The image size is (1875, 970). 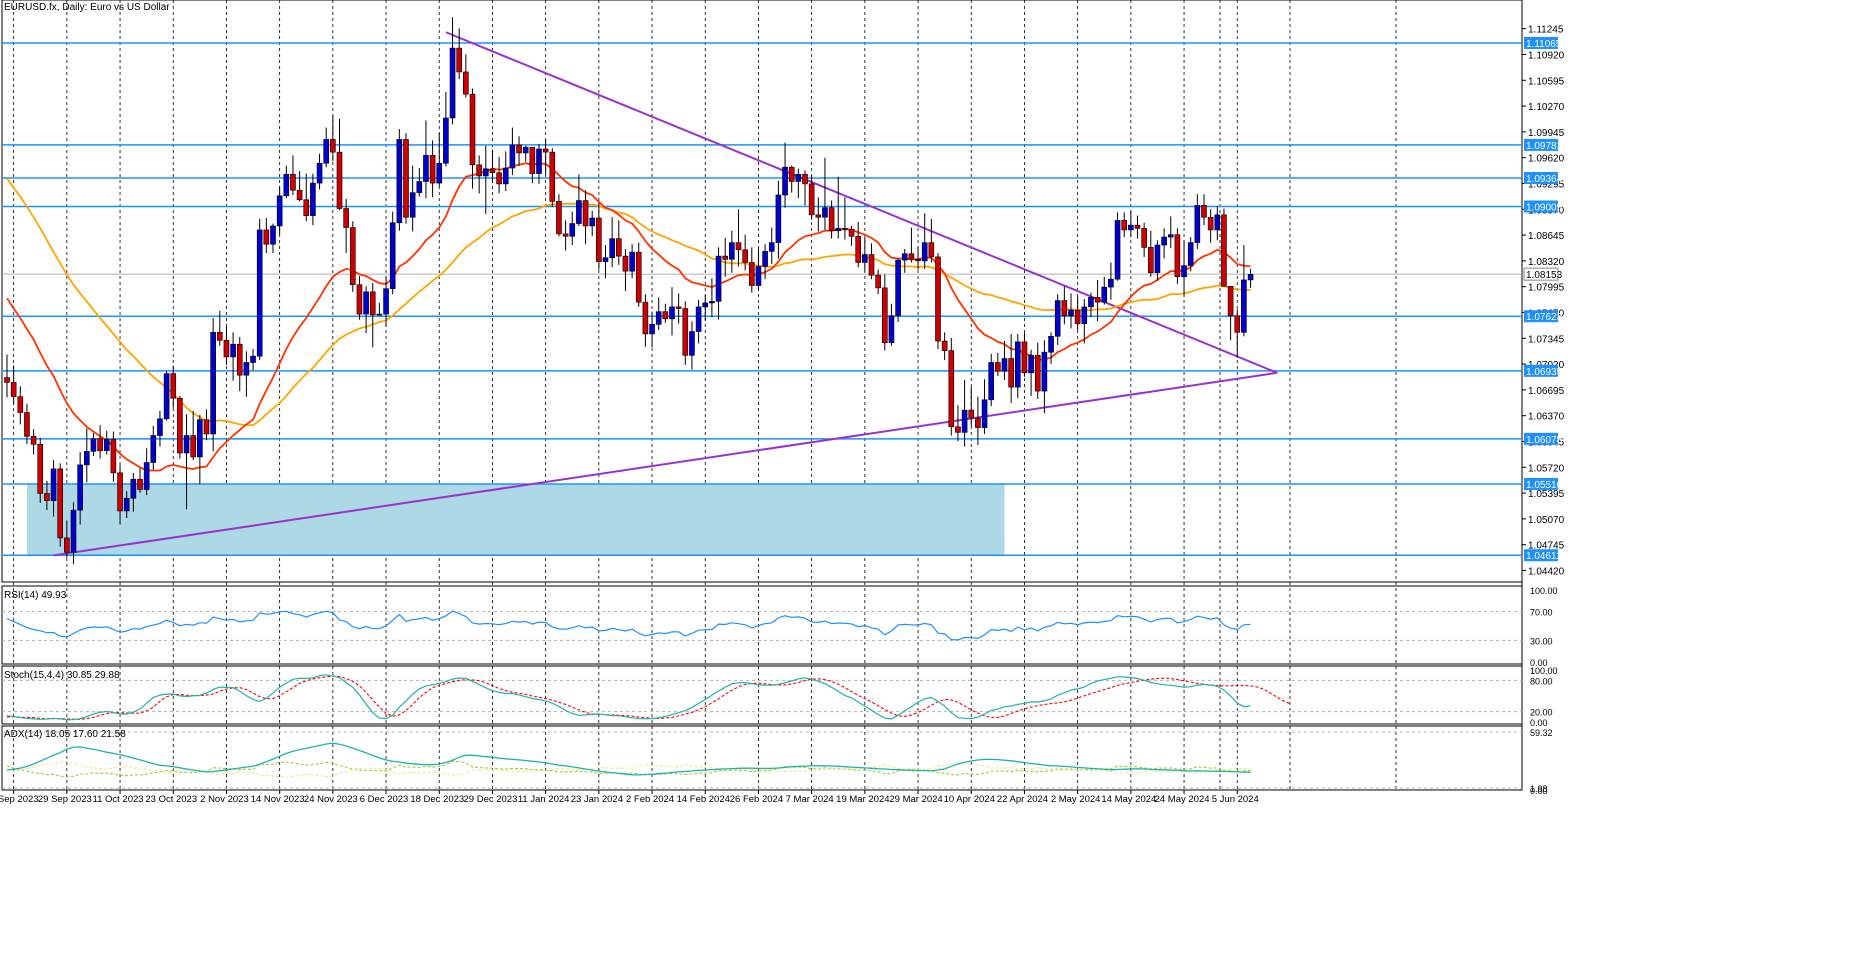 What do you see at coordinates (1544, 146) in the screenshot?
I see `level-tag-label: 1.09781` at bounding box center [1544, 146].